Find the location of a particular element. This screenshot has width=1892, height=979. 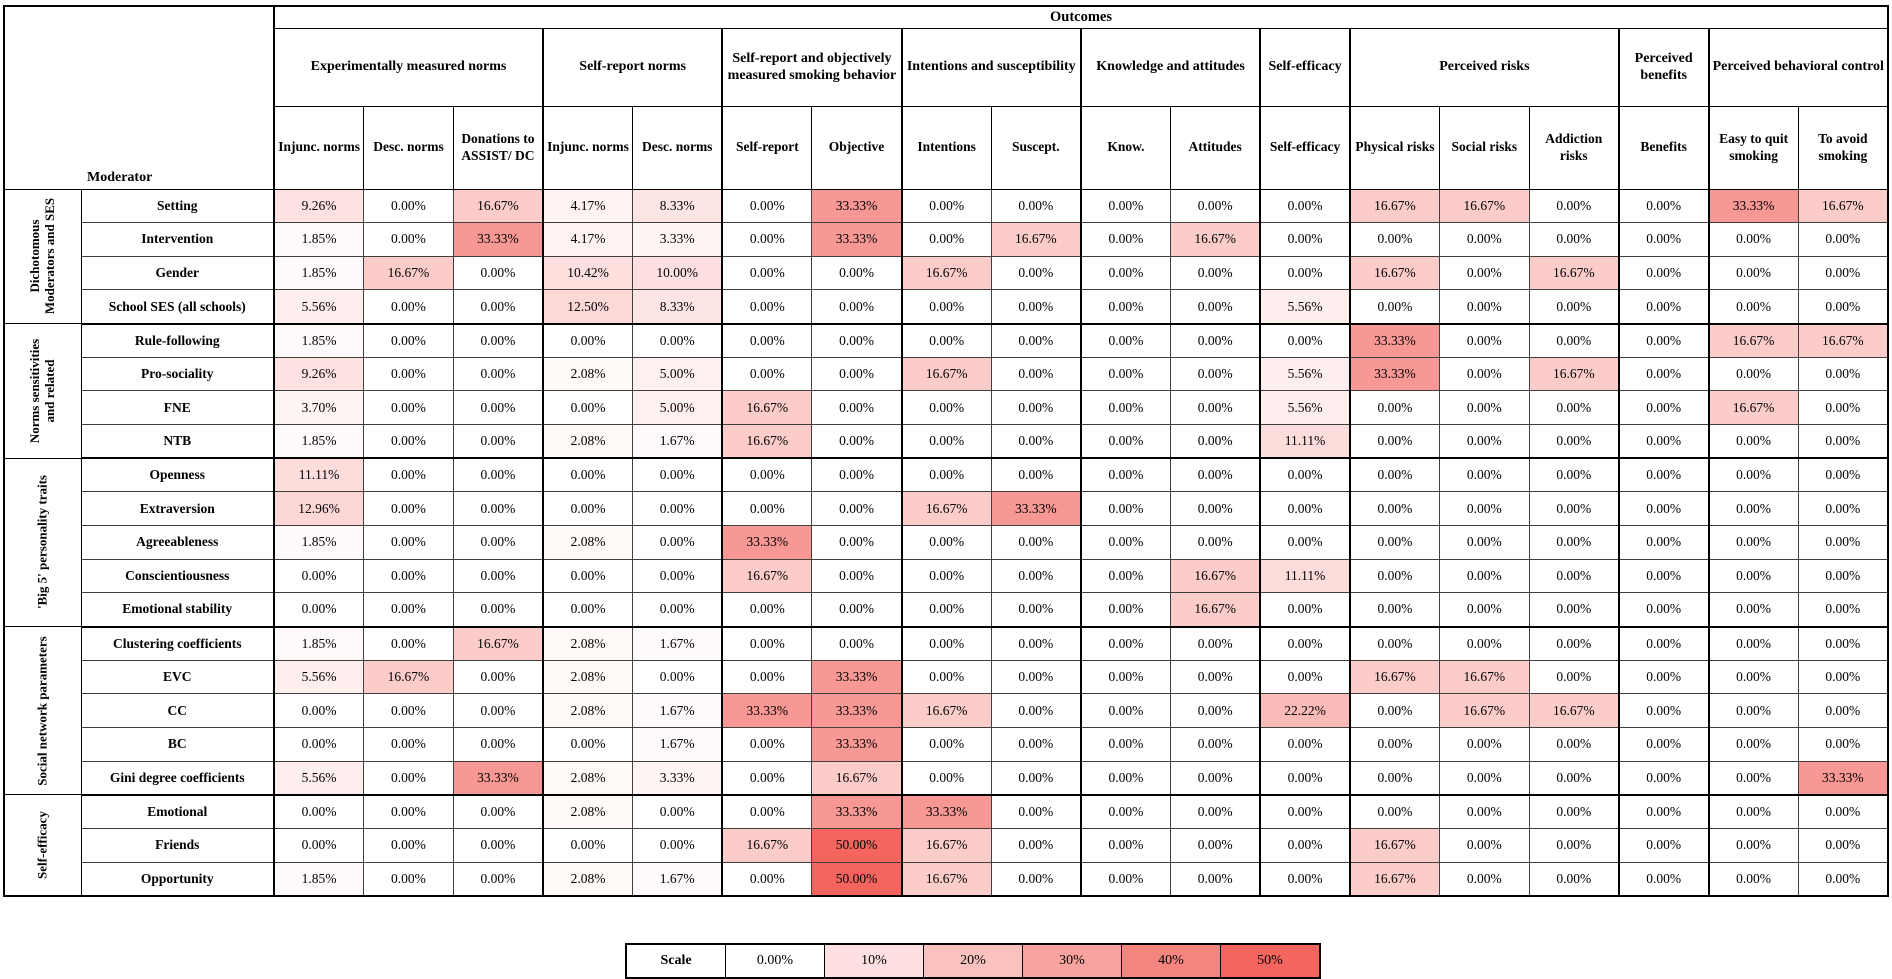

moderator-row-label: Agreeableness is located at coordinates (177, 542).